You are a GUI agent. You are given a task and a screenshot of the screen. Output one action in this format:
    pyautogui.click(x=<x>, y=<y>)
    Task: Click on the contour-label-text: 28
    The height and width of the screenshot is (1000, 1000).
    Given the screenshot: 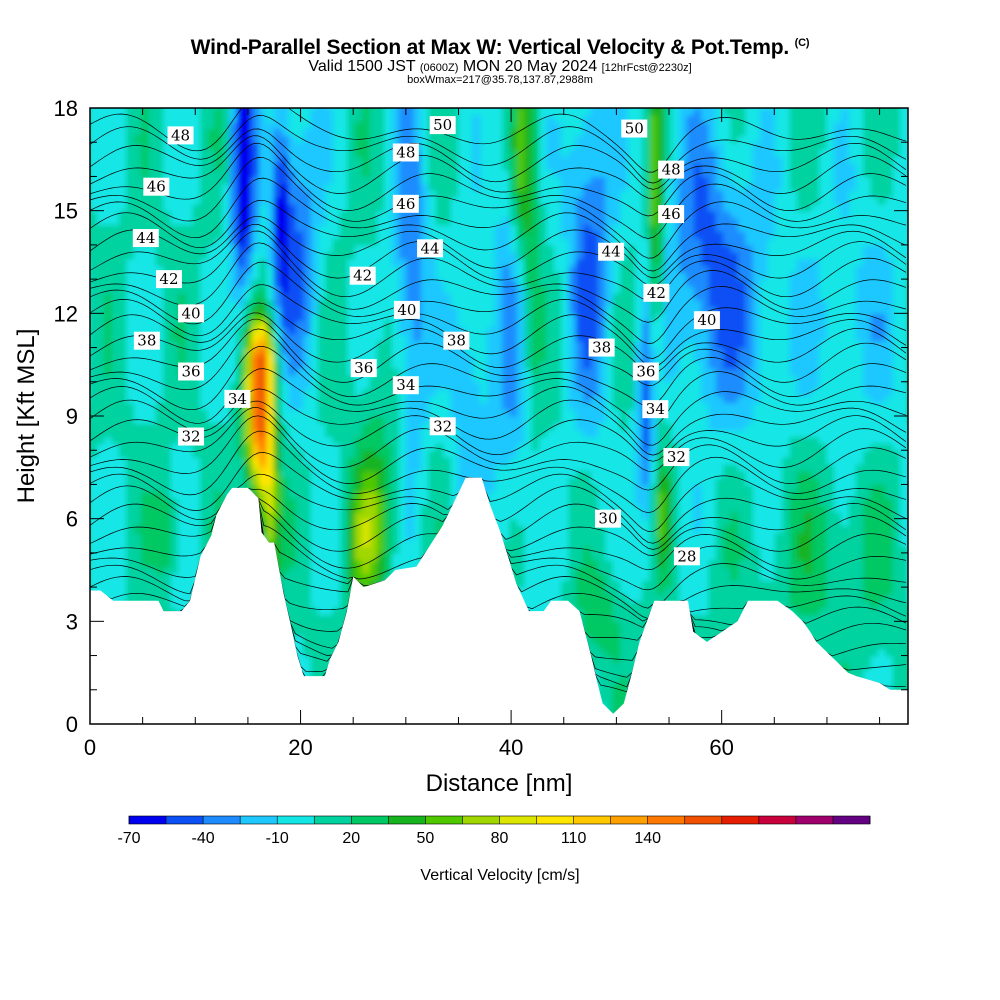 What is the action you would take?
    pyautogui.click(x=686, y=556)
    